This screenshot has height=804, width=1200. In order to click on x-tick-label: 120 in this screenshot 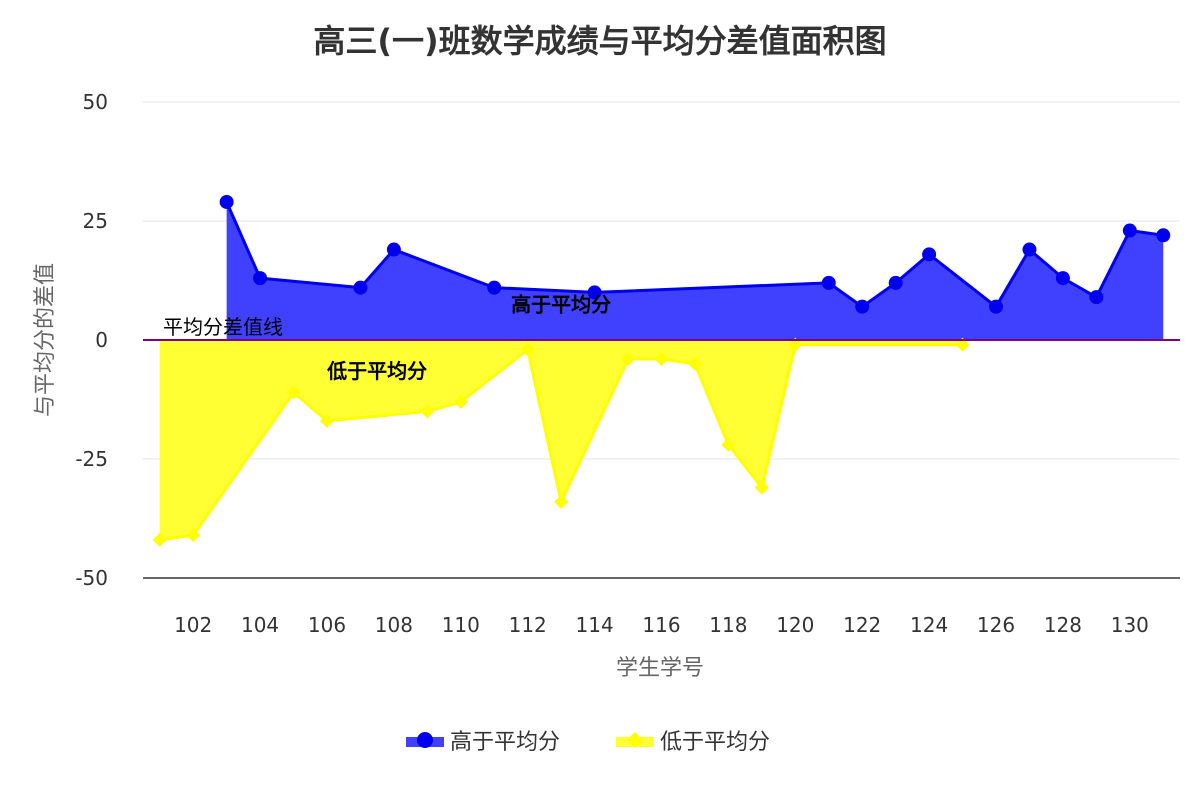, I will do `click(795, 625)`.